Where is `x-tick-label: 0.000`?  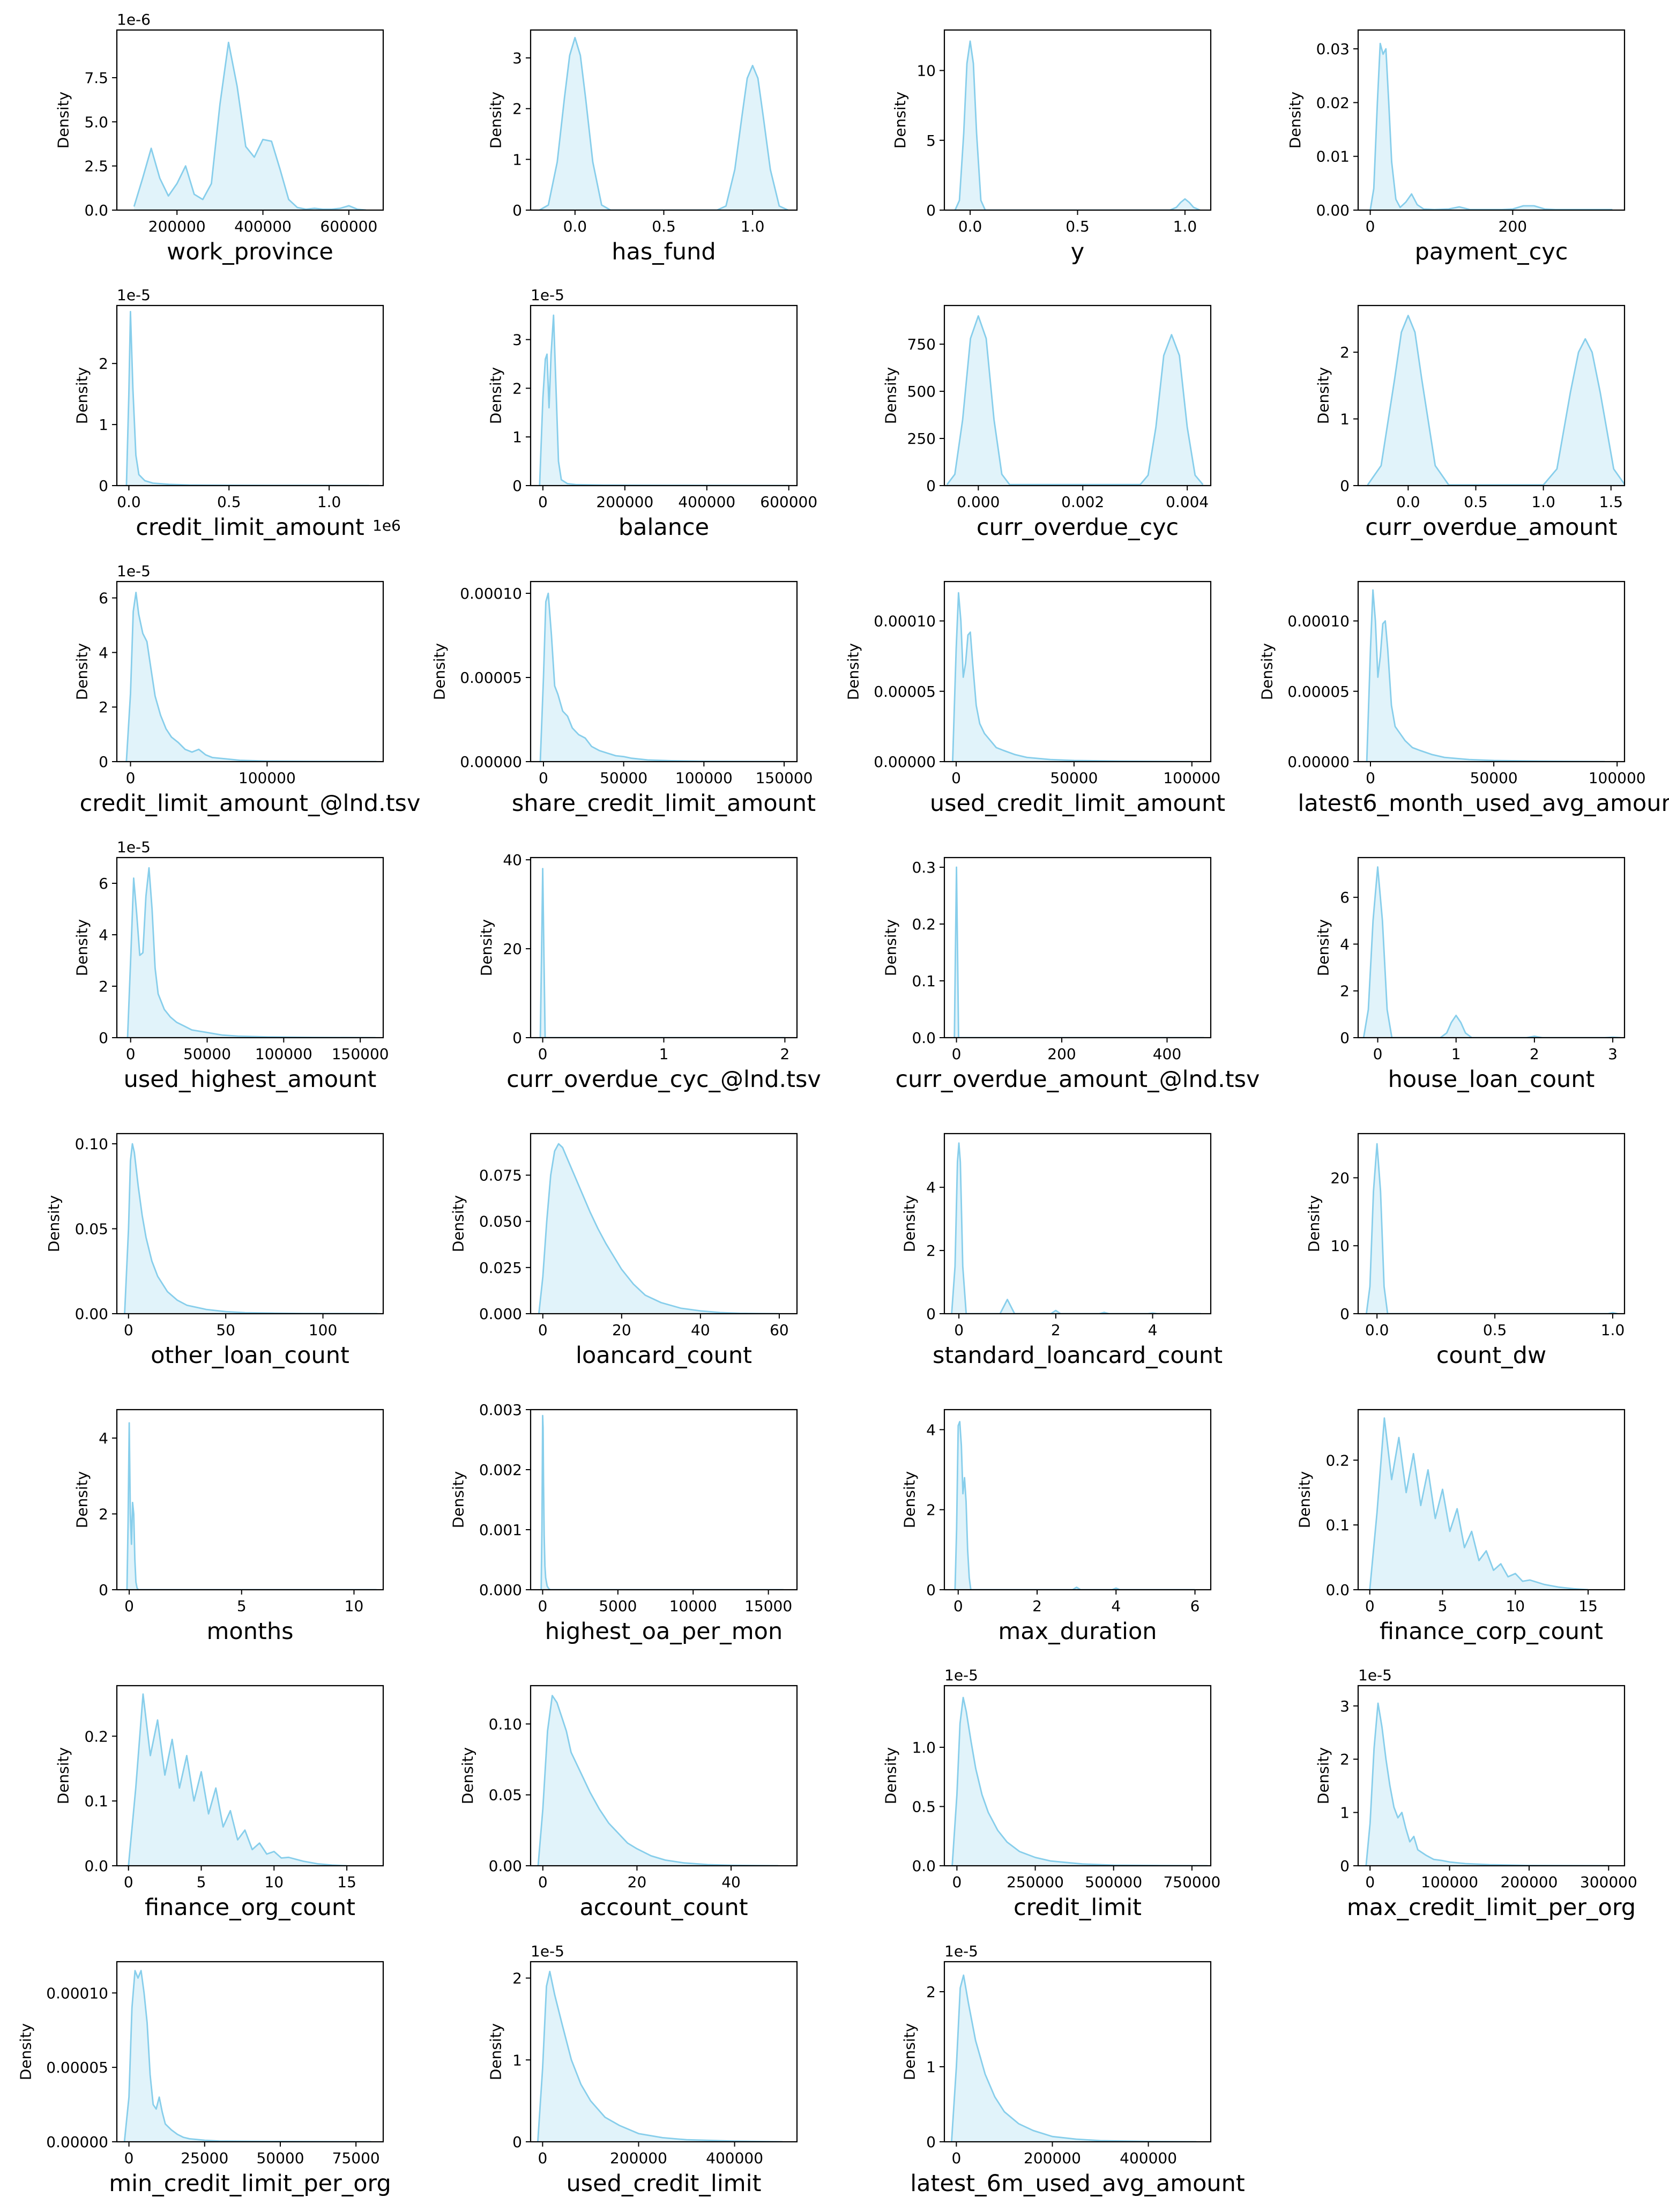 x-tick-label: 0.000 is located at coordinates (979, 502).